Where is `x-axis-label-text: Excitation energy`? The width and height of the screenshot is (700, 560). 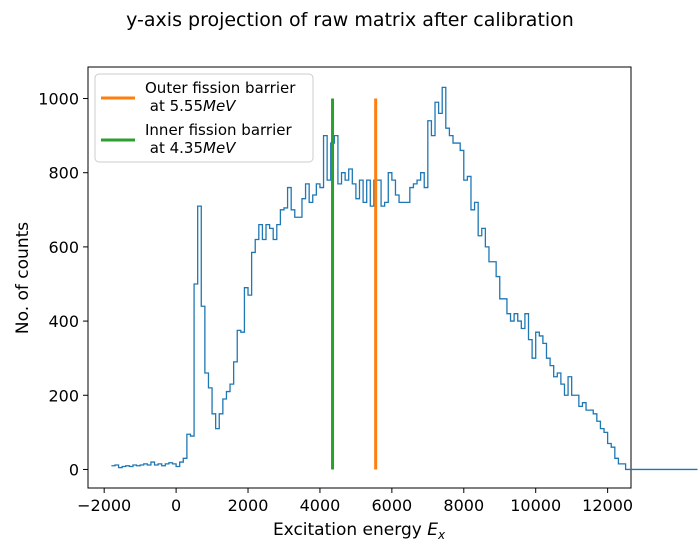
x-axis-label-text: Excitation energy is located at coordinates (347, 530).